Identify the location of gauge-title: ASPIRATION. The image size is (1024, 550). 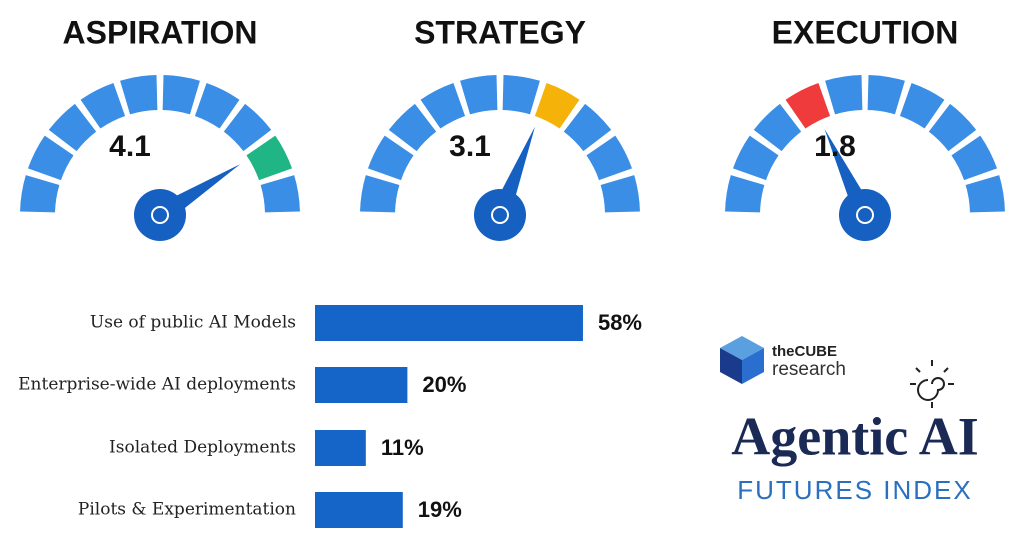
(160, 32).